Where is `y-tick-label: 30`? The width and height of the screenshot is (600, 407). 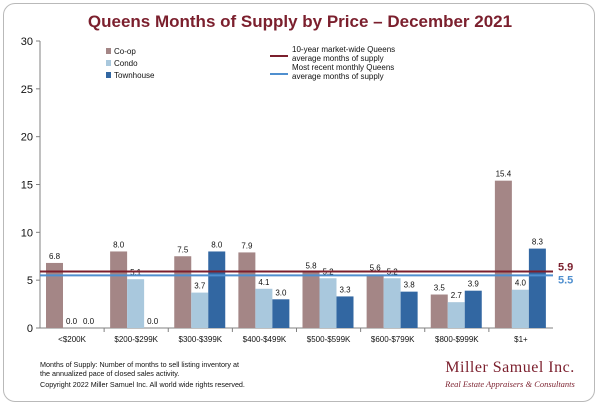
y-tick-label: 30 is located at coordinates (27, 42).